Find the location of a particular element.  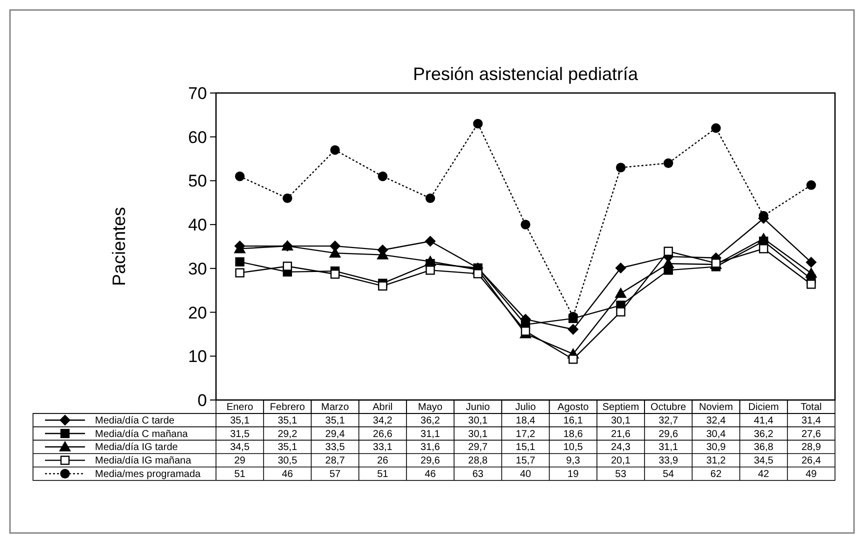

data-label: 31,6 is located at coordinates (430, 448).